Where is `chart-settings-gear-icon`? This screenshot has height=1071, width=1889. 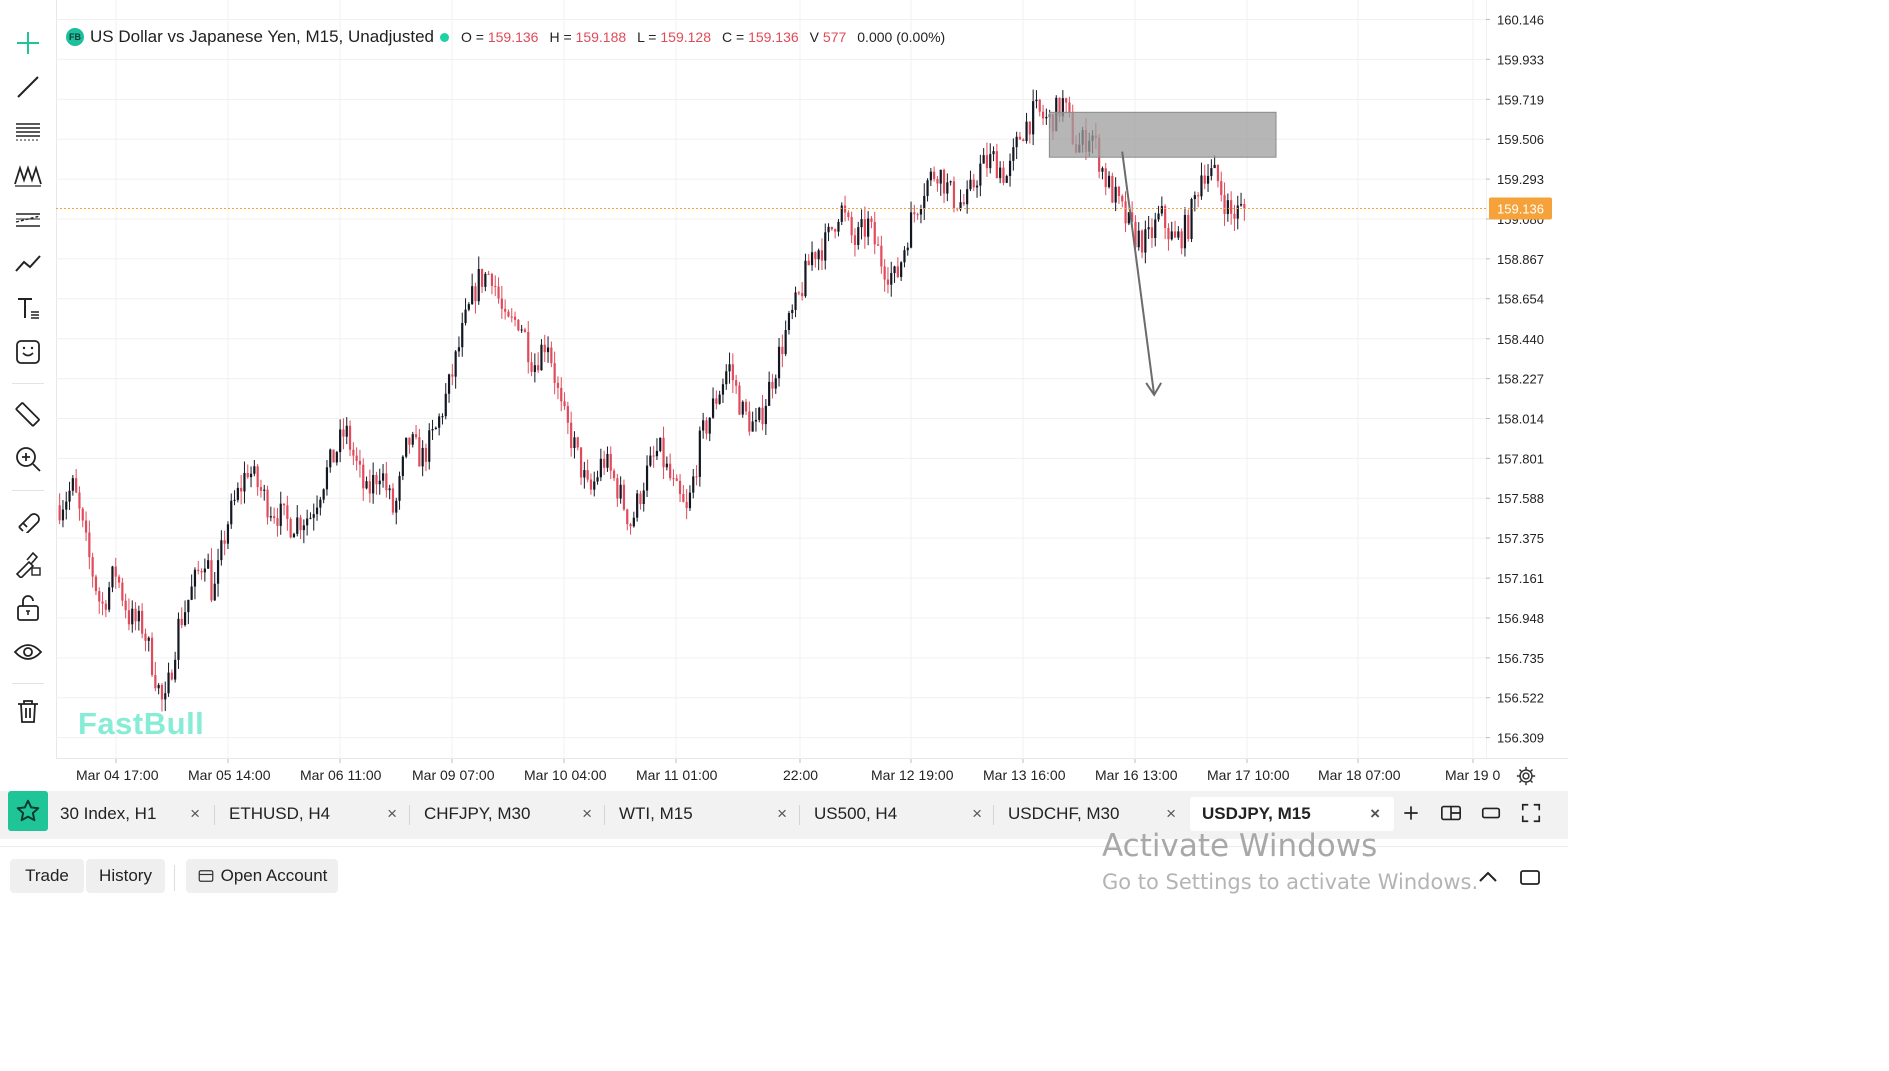 chart-settings-gear-icon is located at coordinates (1526, 776).